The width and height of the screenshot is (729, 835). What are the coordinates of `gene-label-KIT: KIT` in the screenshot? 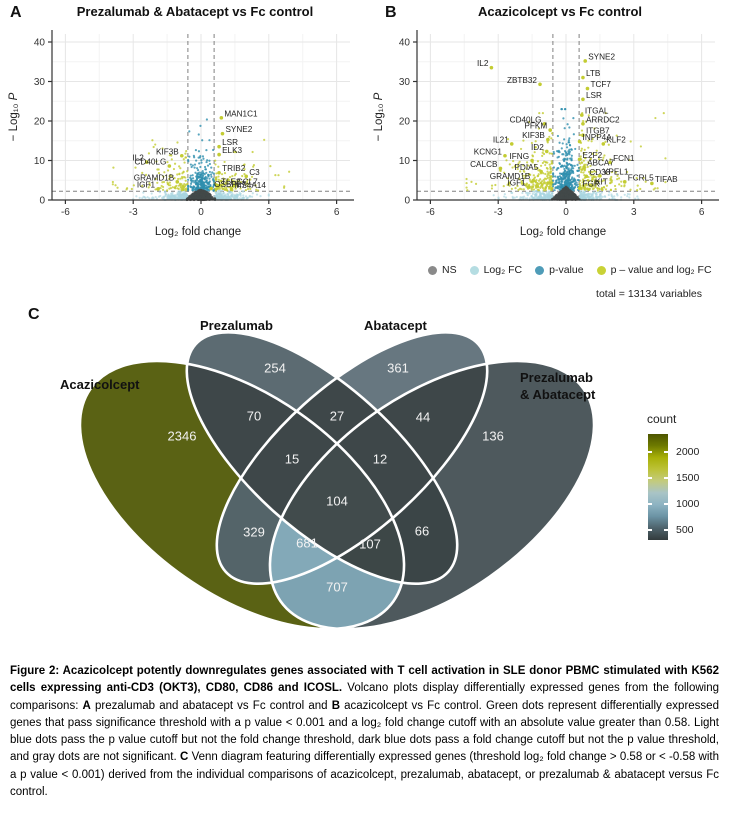 It's located at (601, 181).